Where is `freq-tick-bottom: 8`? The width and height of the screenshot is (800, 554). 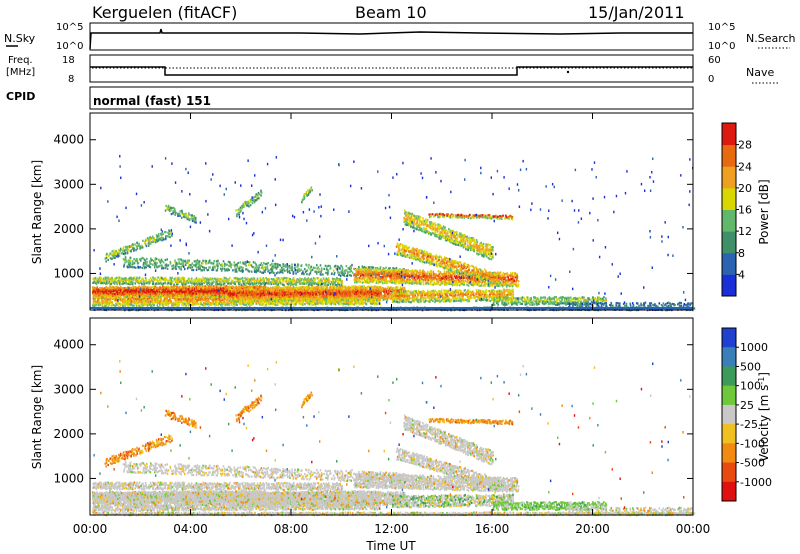
freq-tick-bottom: 8 is located at coordinates (71, 79).